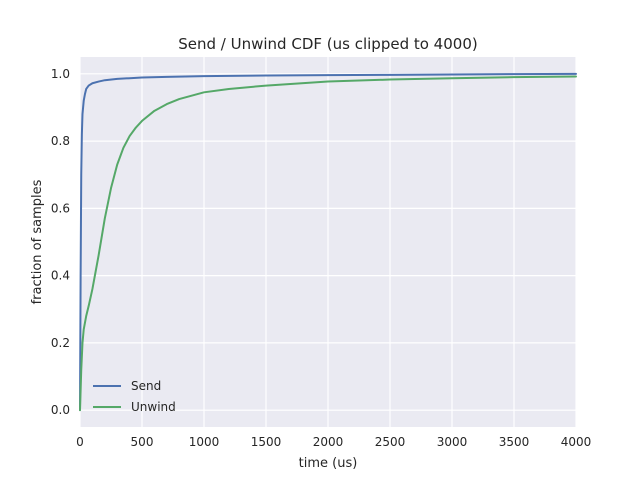  I want to click on x-tick-labels: 0 500 1000 1500 2000 2500 3000 3500 4000, so click(333, 442).